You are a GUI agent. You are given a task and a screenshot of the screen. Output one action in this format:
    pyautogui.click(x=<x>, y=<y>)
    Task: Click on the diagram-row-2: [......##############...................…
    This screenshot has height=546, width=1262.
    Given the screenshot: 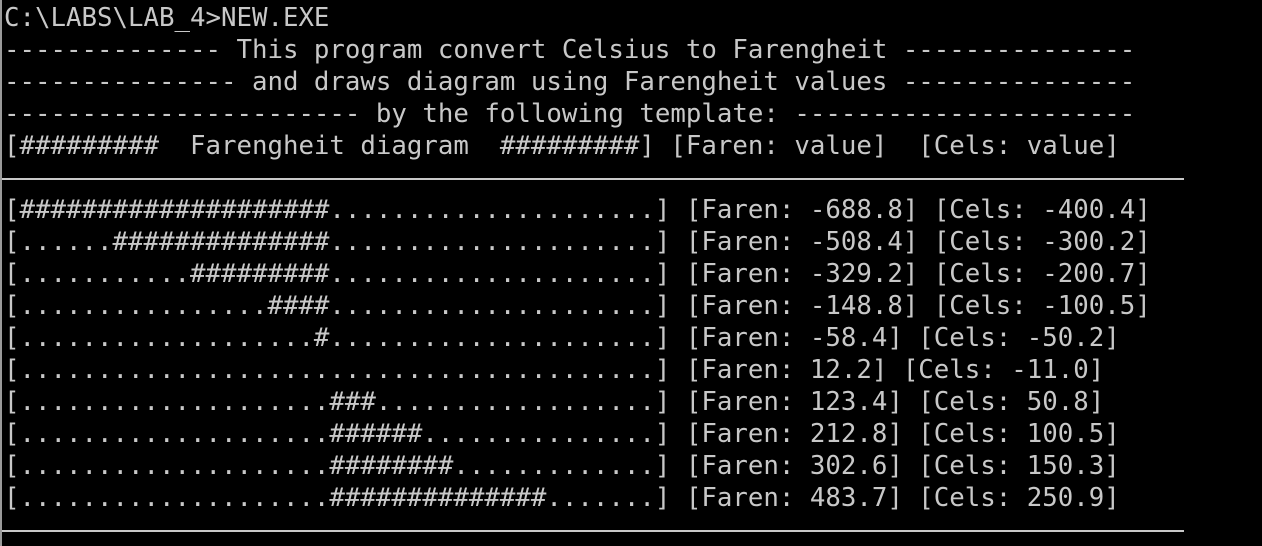 What is the action you would take?
    pyautogui.click(x=577, y=242)
    